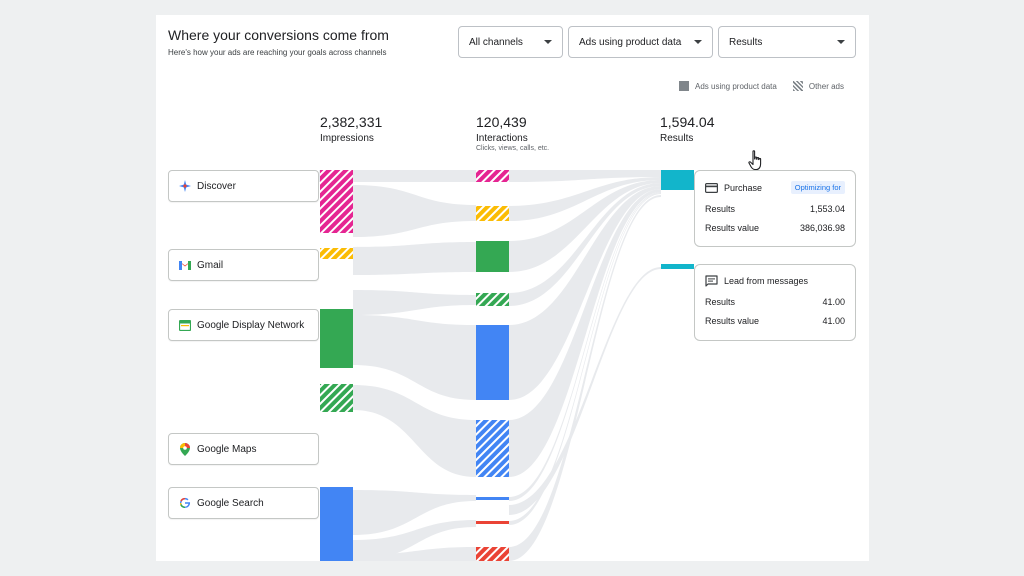 The image size is (1024, 576). What do you see at coordinates (336, 338) in the screenshot?
I see `bar-display-product` at bounding box center [336, 338].